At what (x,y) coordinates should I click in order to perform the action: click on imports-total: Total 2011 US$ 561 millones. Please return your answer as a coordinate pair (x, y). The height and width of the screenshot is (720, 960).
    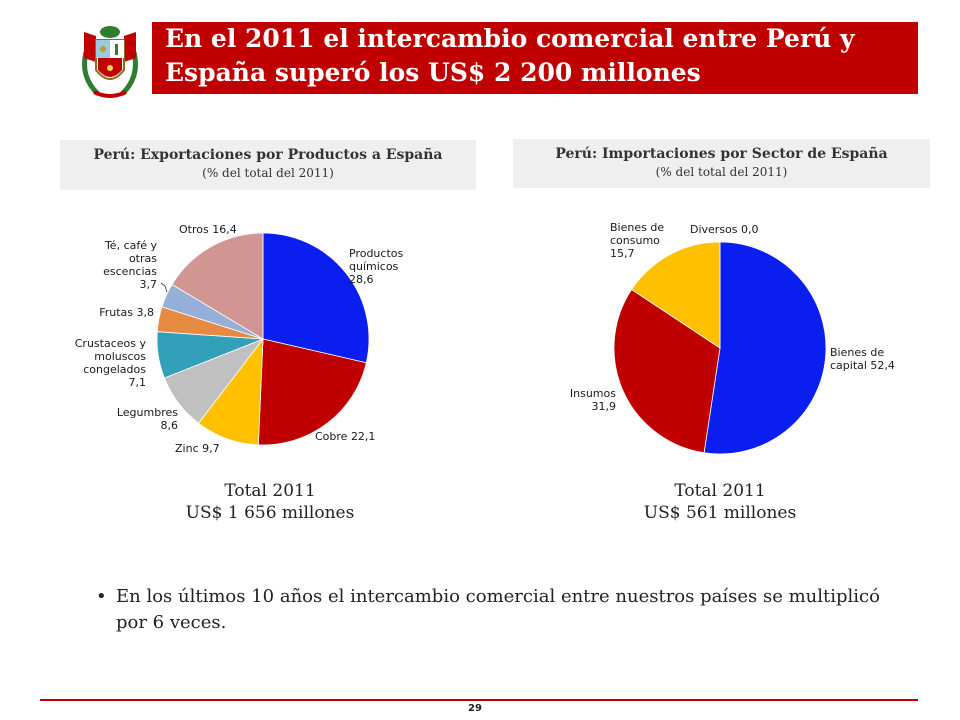
    Looking at the image, I should click on (720, 502).